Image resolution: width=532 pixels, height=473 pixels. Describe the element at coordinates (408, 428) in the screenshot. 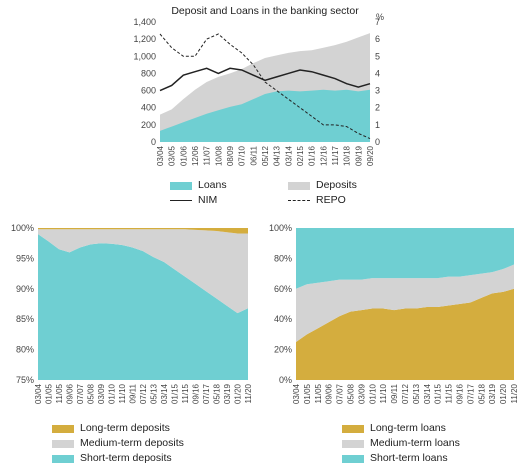

I see `legend-label-long-term-loans: Long-term loans` at that location.